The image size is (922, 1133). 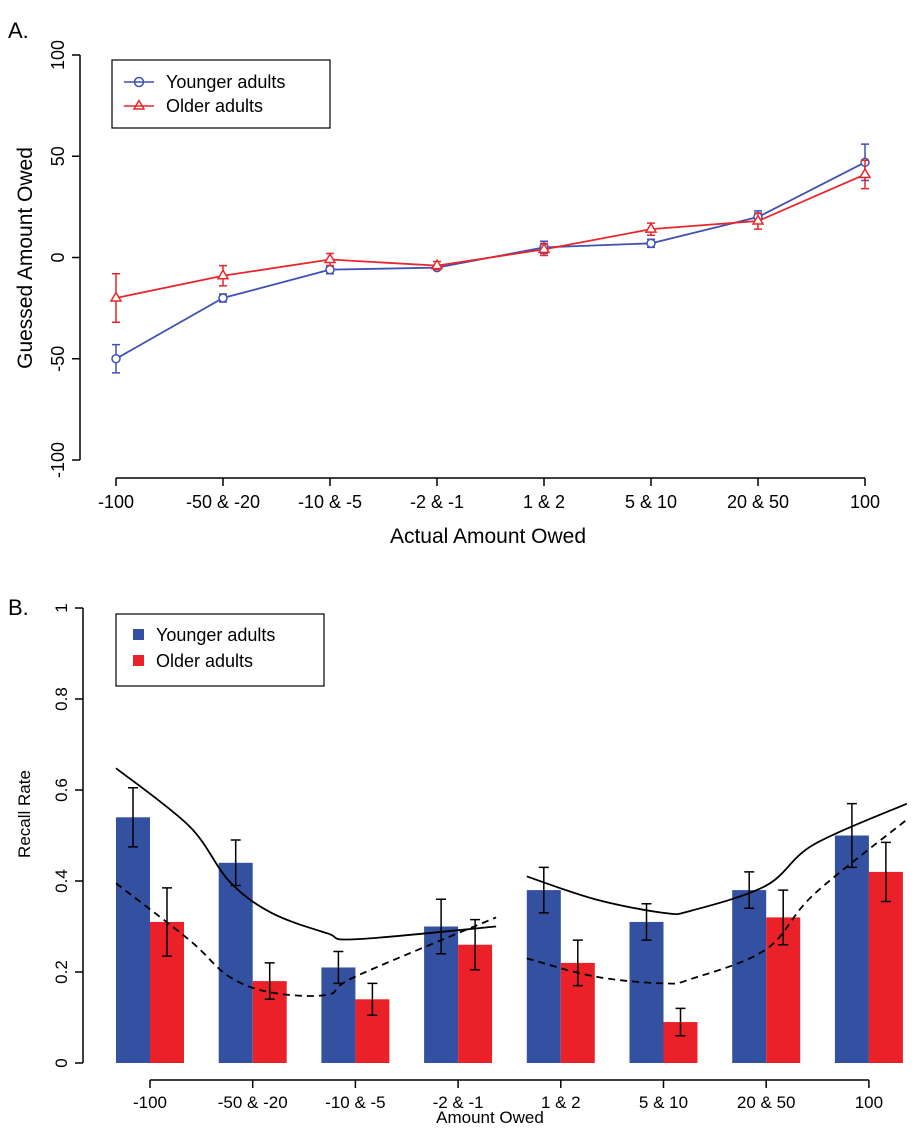 I want to click on legend-label-younger: Younger adults, so click(x=225, y=82).